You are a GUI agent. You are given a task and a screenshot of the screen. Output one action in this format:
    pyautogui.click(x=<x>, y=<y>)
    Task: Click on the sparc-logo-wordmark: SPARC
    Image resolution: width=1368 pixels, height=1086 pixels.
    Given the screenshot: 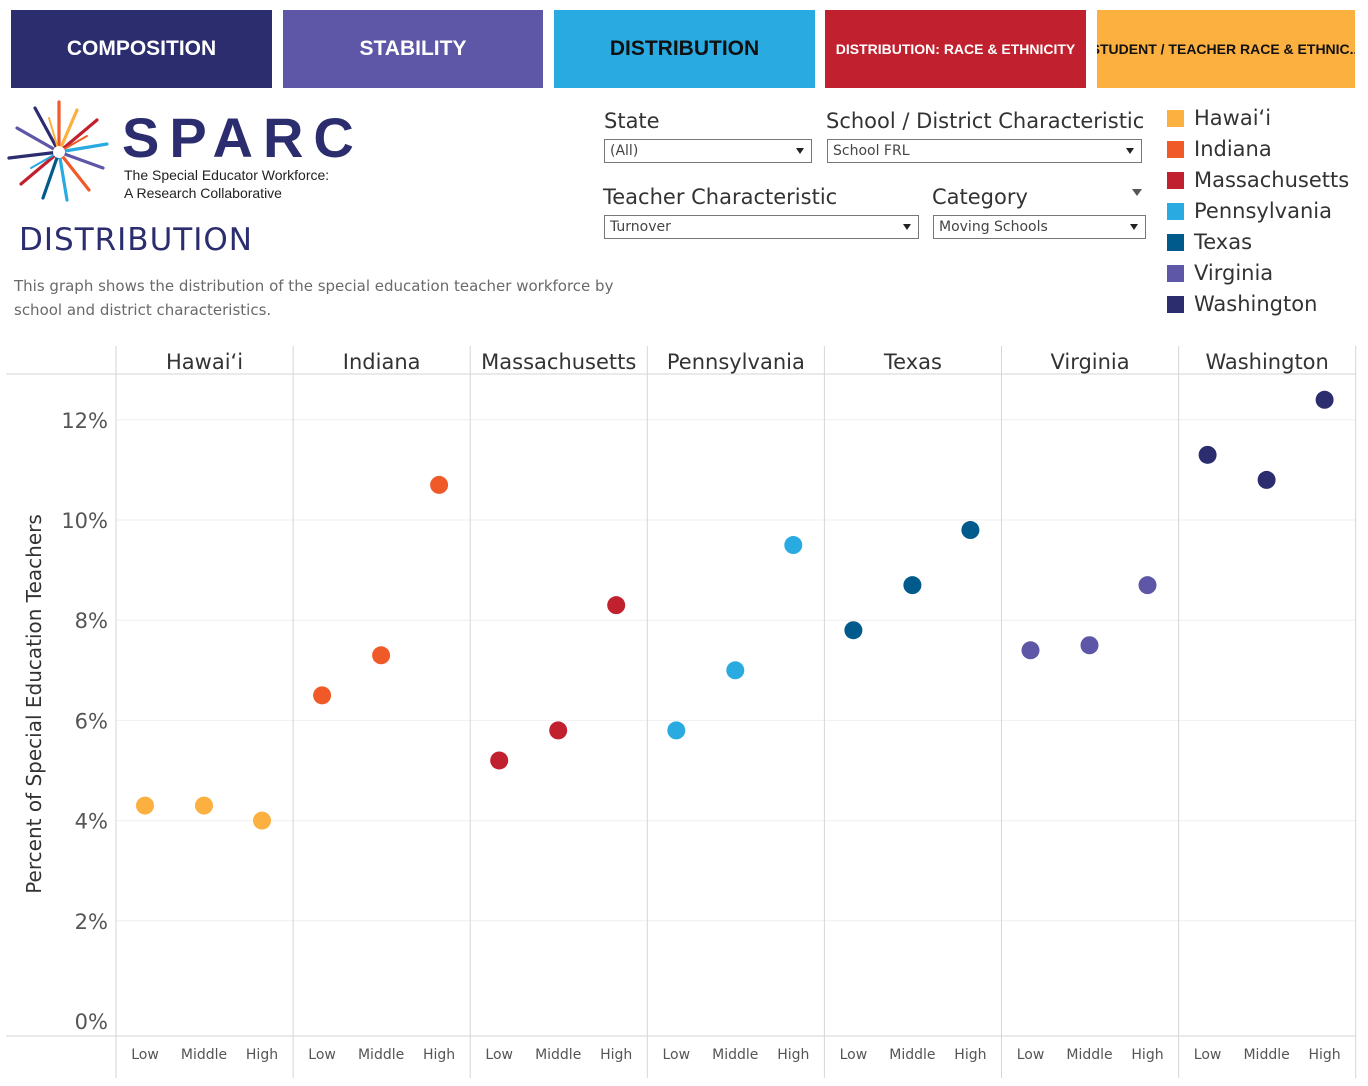 What is the action you would take?
    pyautogui.click(x=243, y=137)
    